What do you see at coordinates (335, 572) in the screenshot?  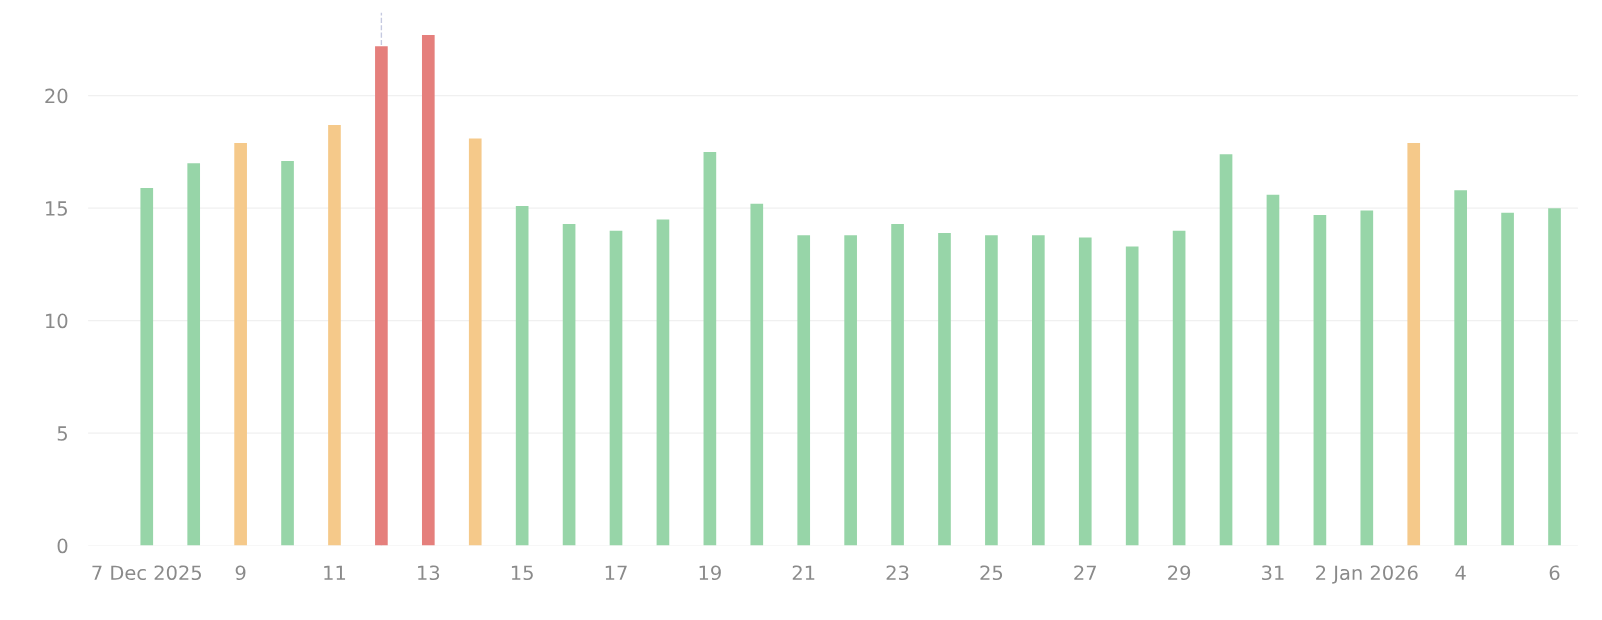 I see `x-tick-label: 11` at bounding box center [335, 572].